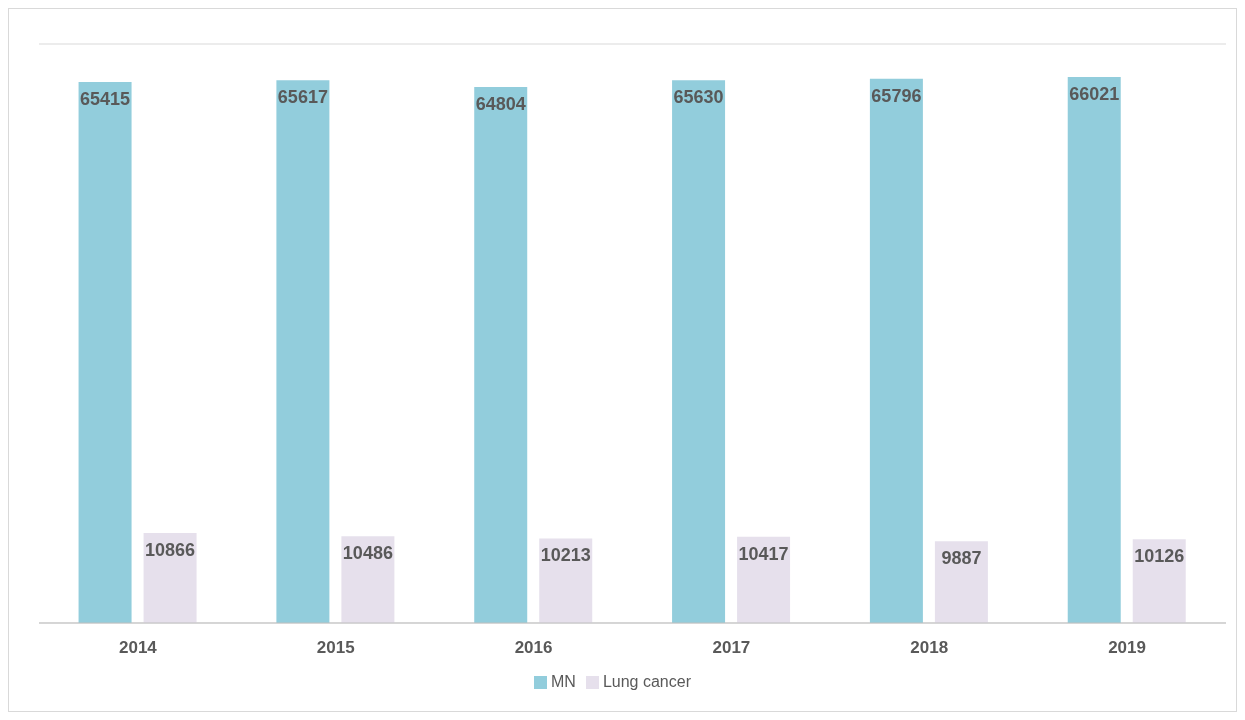 The width and height of the screenshot is (1245, 720). I want to click on x-tick-label: 2016, so click(533, 648).